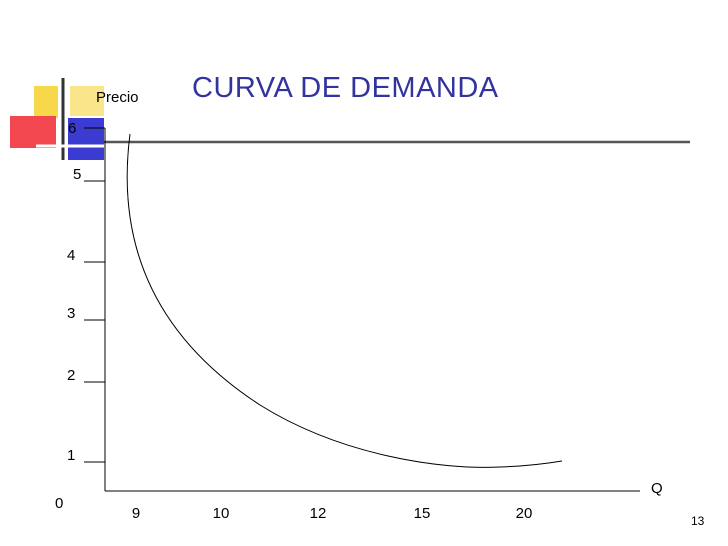  I want to click on y-axis-label: Precio, so click(117, 97).